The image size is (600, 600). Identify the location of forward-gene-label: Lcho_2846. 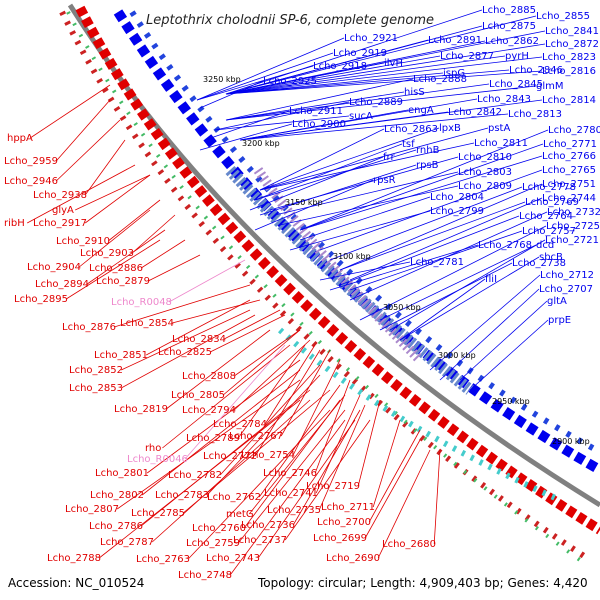
(536, 70).